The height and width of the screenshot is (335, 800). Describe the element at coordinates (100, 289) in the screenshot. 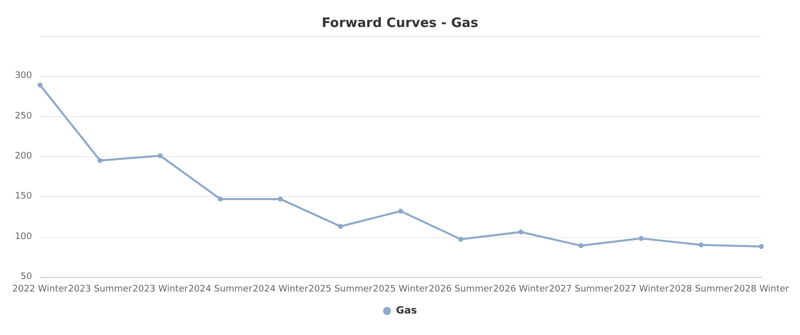

I see `x-tick-label: 2023 Summer` at that location.